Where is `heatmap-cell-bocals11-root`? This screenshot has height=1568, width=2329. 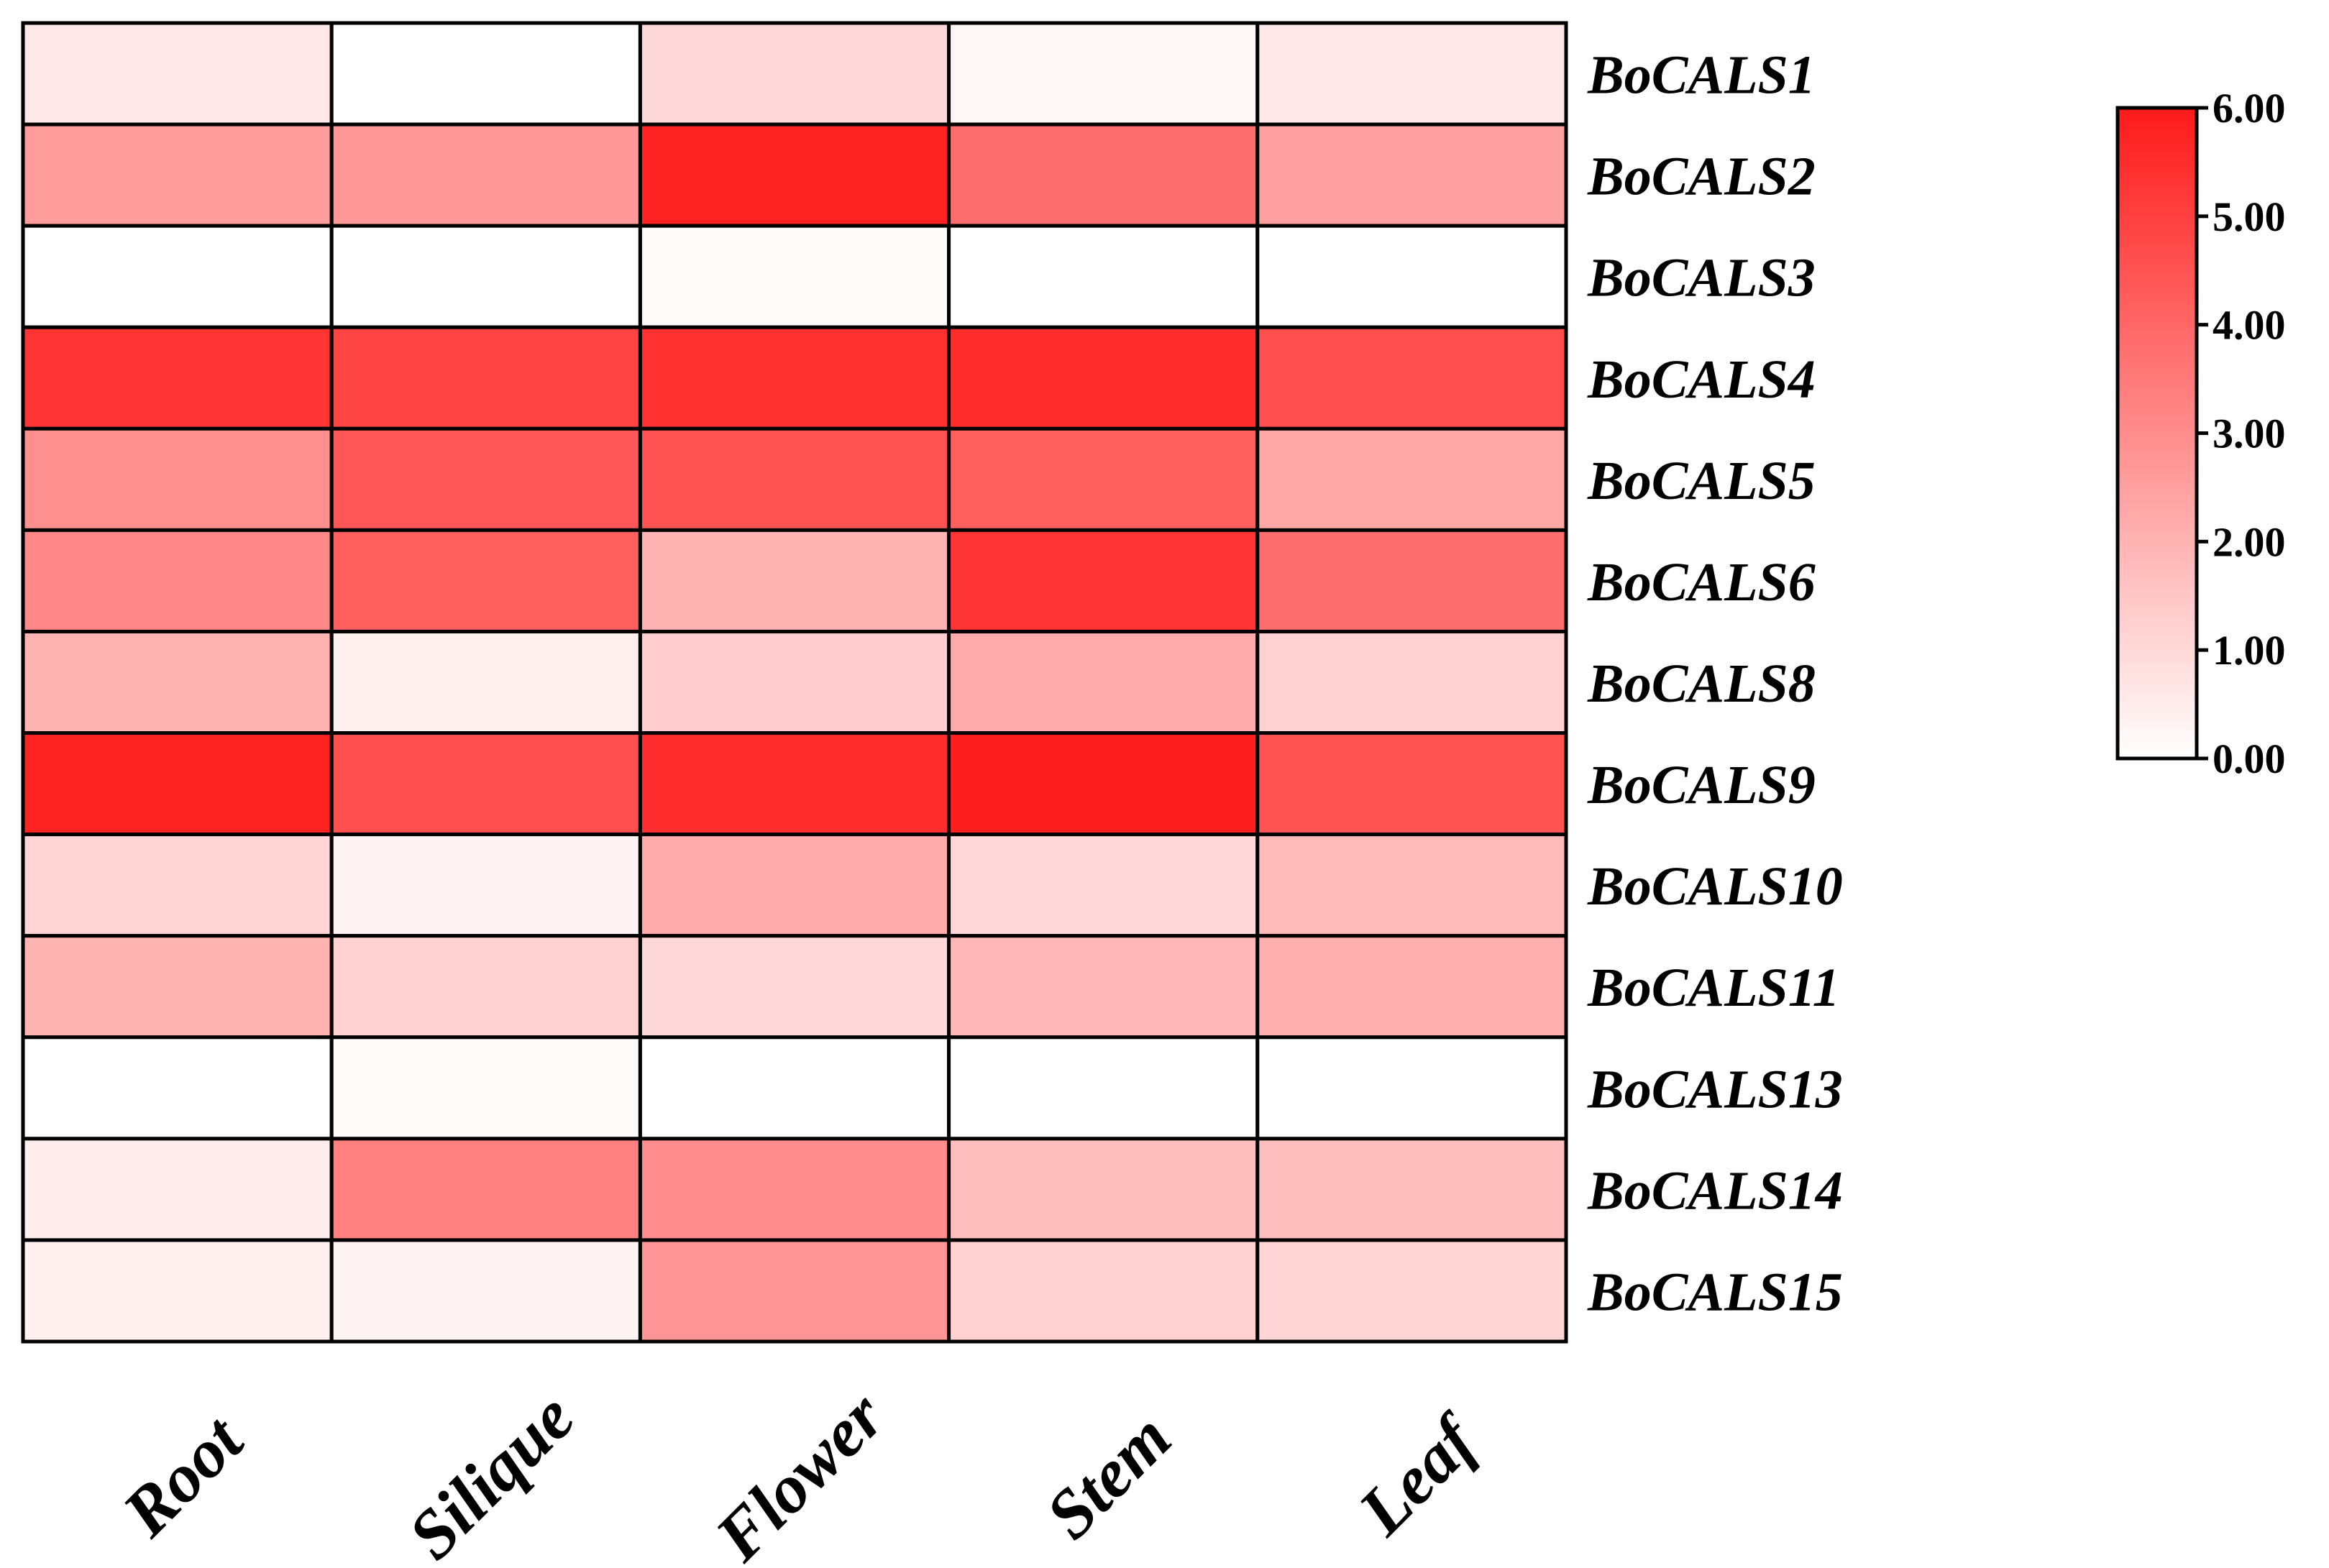 heatmap-cell-bocals11-root is located at coordinates (177, 987).